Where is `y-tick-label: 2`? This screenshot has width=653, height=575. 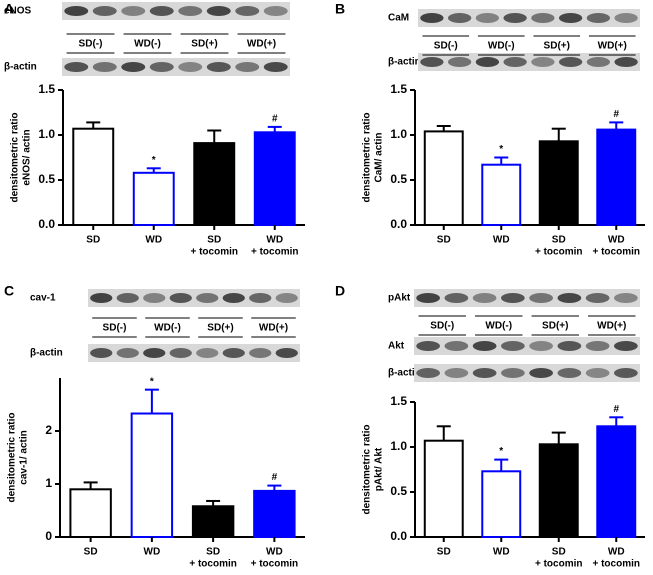
y-tick-label: 2 is located at coordinates (48, 430).